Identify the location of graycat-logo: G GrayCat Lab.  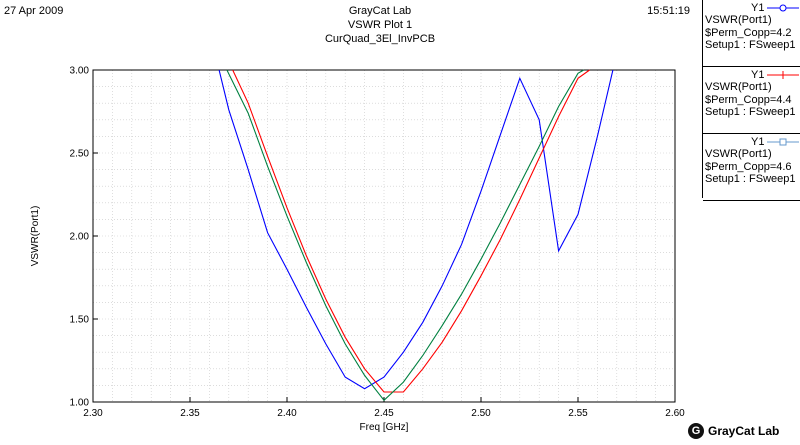
(744, 431).